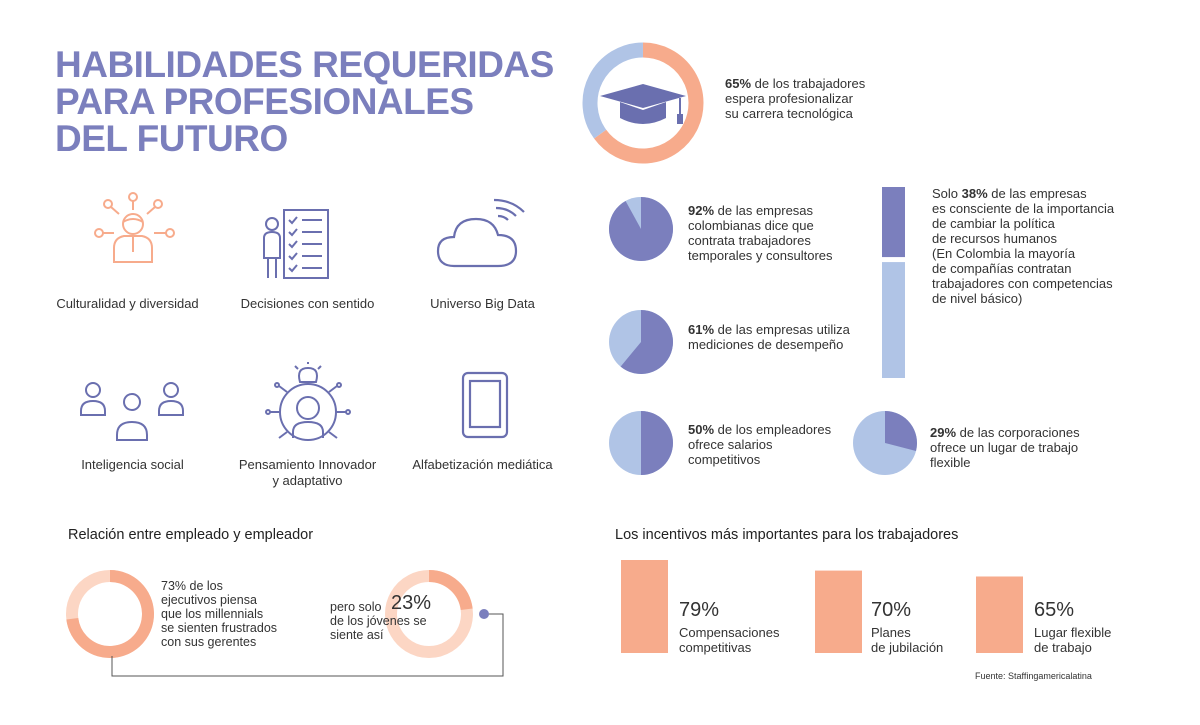 This screenshot has height=725, width=1200. Describe the element at coordinates (974, 193) in the screenshot. I see `stat-hr-pct: 38%` at that location.